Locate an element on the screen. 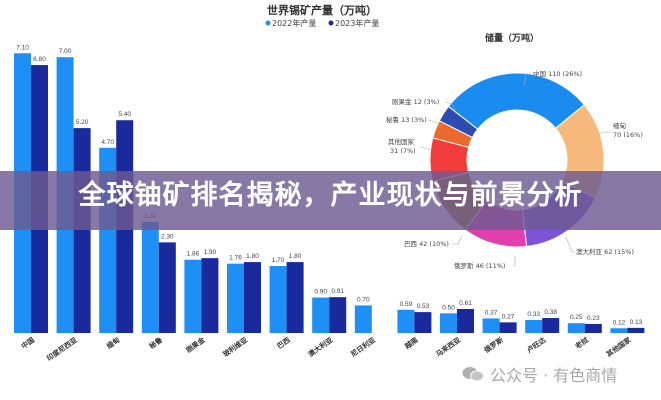  pie-label-peru: 秘鲁 13 (3%) is located at coordinates (406, 119).